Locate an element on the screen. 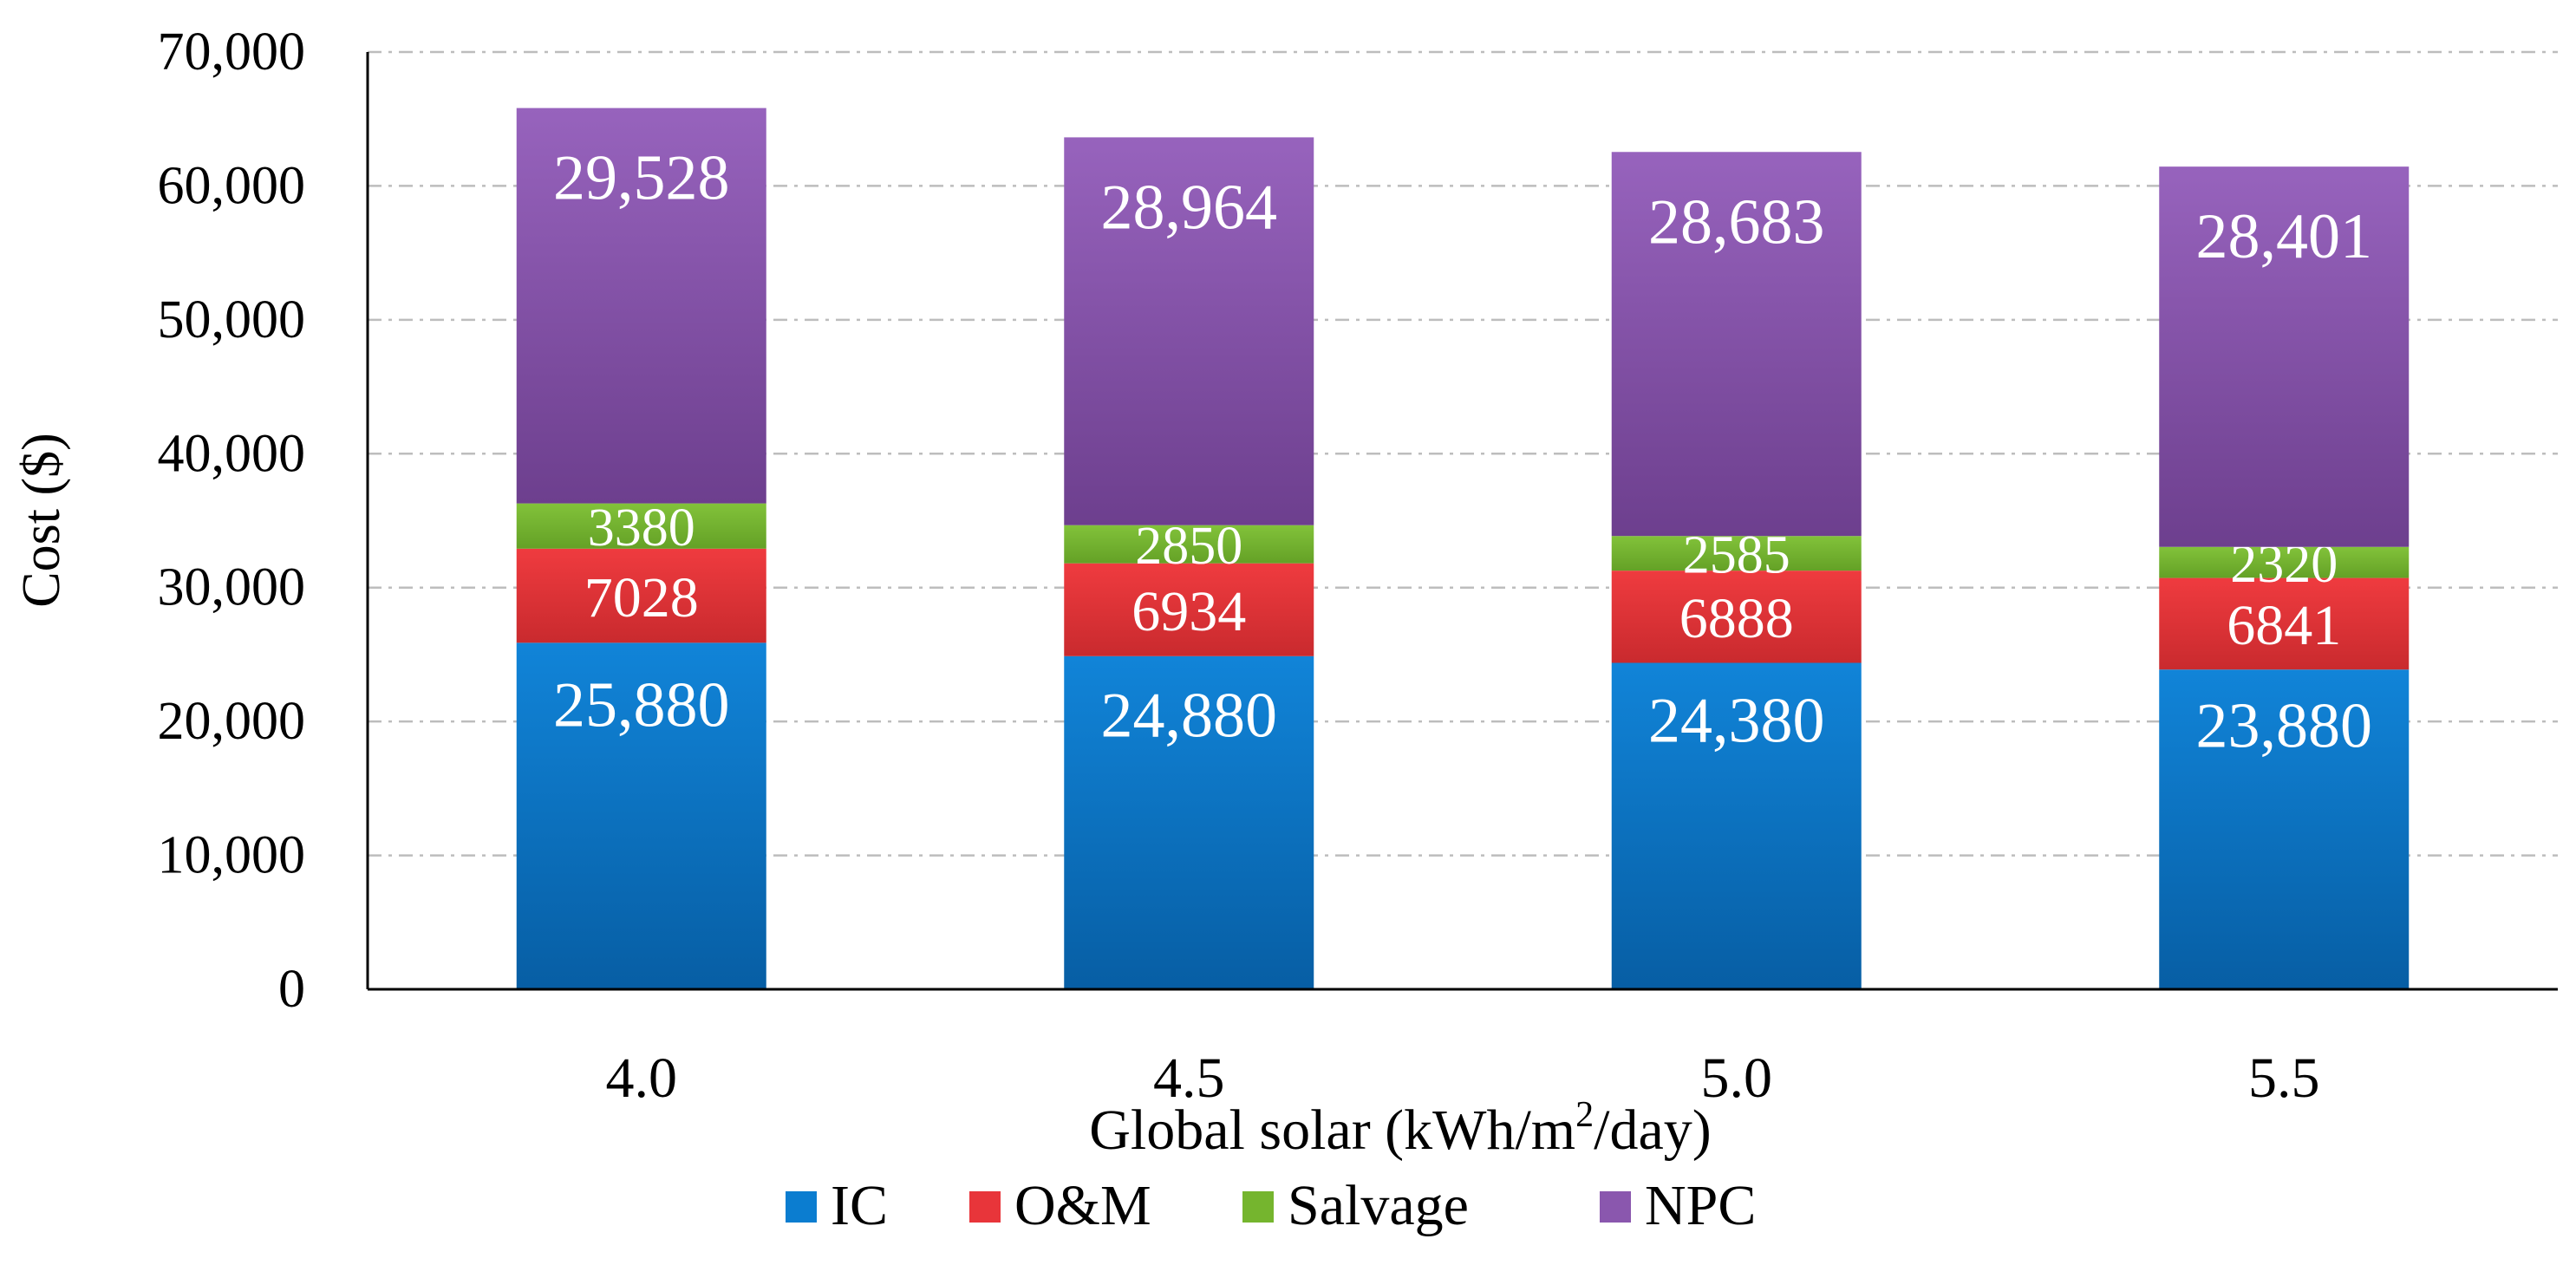 This screenshot has height=1265, width=2576. data-label: 6841 is located at coordinates (2284, 625).